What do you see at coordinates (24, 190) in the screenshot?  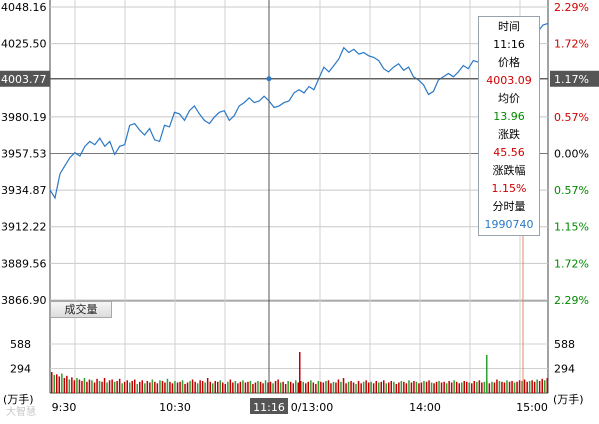 I see `price-tick-label: 3934.87` at bounding box center [24, 190].